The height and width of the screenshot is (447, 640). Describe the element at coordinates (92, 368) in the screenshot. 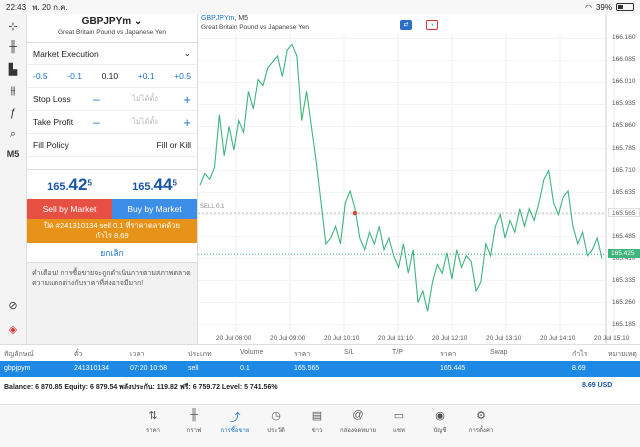

I see `table-cell: 241310134` at that location.